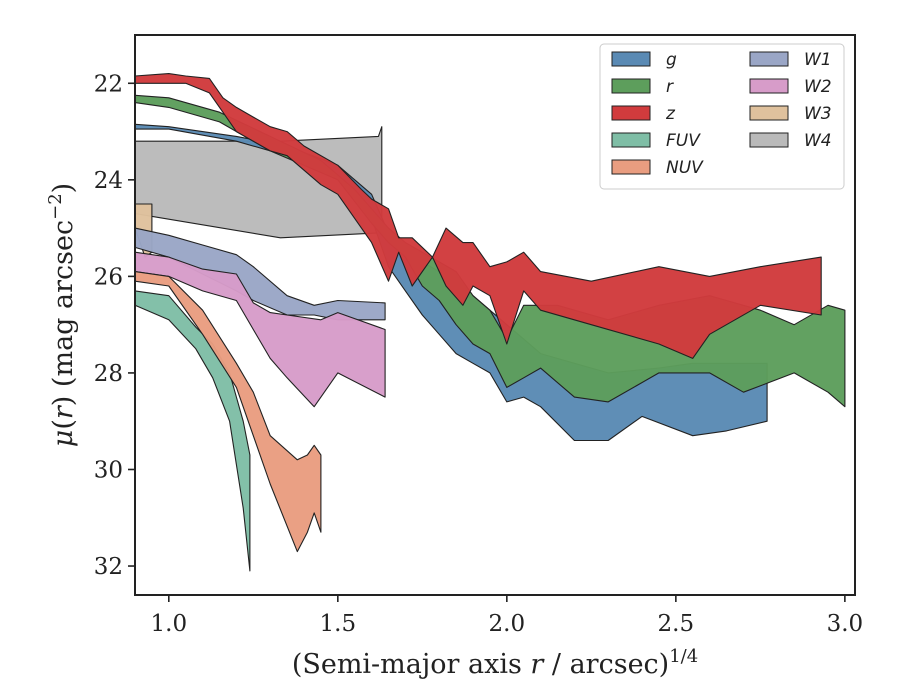 This screenshot has width=900, height=700. What do you see at coordinates (108, 470) in the screenshot?
I see `y-tick-label: 30` at bounding box center [108, 470].